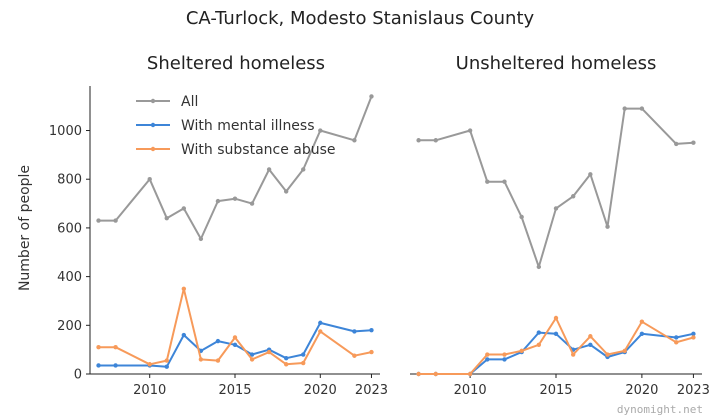 This screenshot has height=420, width=720. Describe the element at coordinates (69, 228) in the screenshot. I see `sheltered-y-tick-label-600: 600` at that location.